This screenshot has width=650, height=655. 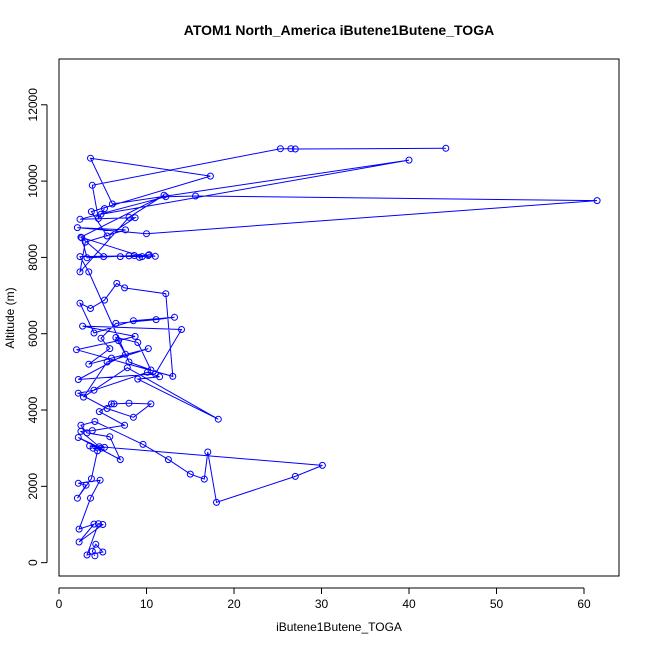 What do you see at coordinates (409, 604) in the screenshot?
I see `x-tick-label: 40` at bounding box center [409, 604].